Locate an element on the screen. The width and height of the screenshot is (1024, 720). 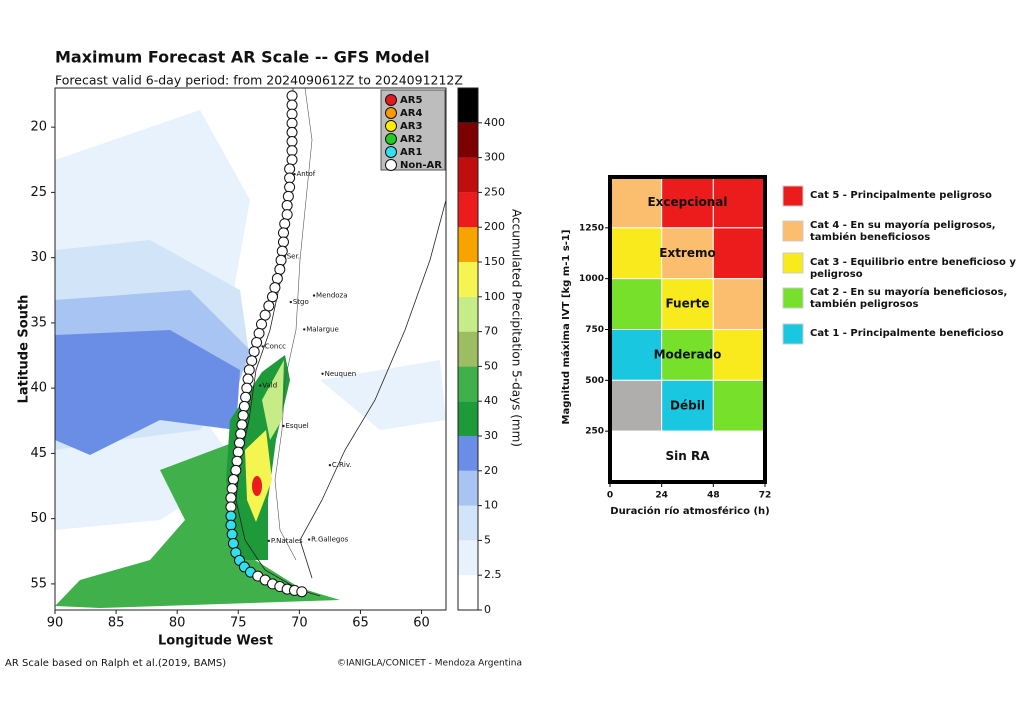
scale-x-tick-label: 72 is located at coordinates (765, 496).